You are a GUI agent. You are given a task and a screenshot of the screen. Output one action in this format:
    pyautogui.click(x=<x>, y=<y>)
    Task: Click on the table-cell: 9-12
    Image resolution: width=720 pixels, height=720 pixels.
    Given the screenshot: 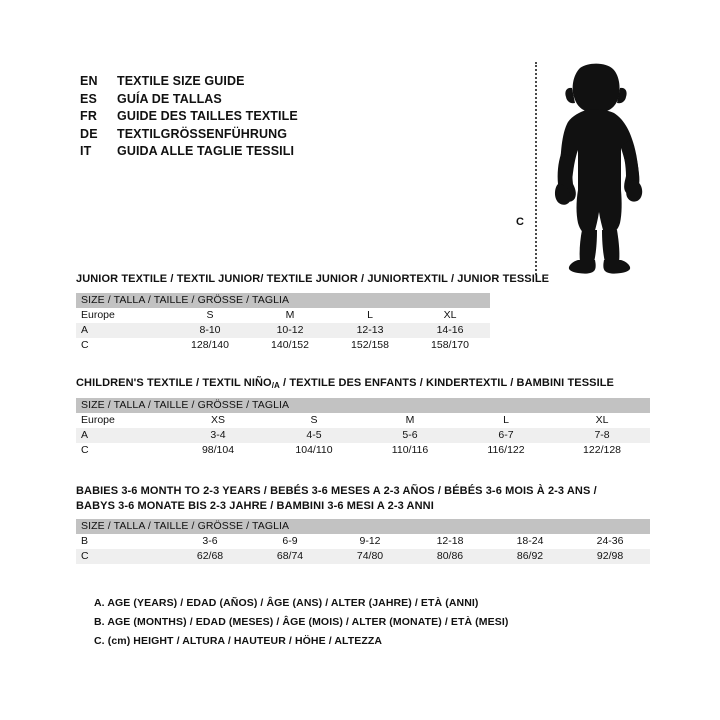 What is the action you would take?
    pyautogui.click(x=370, y=541)
    